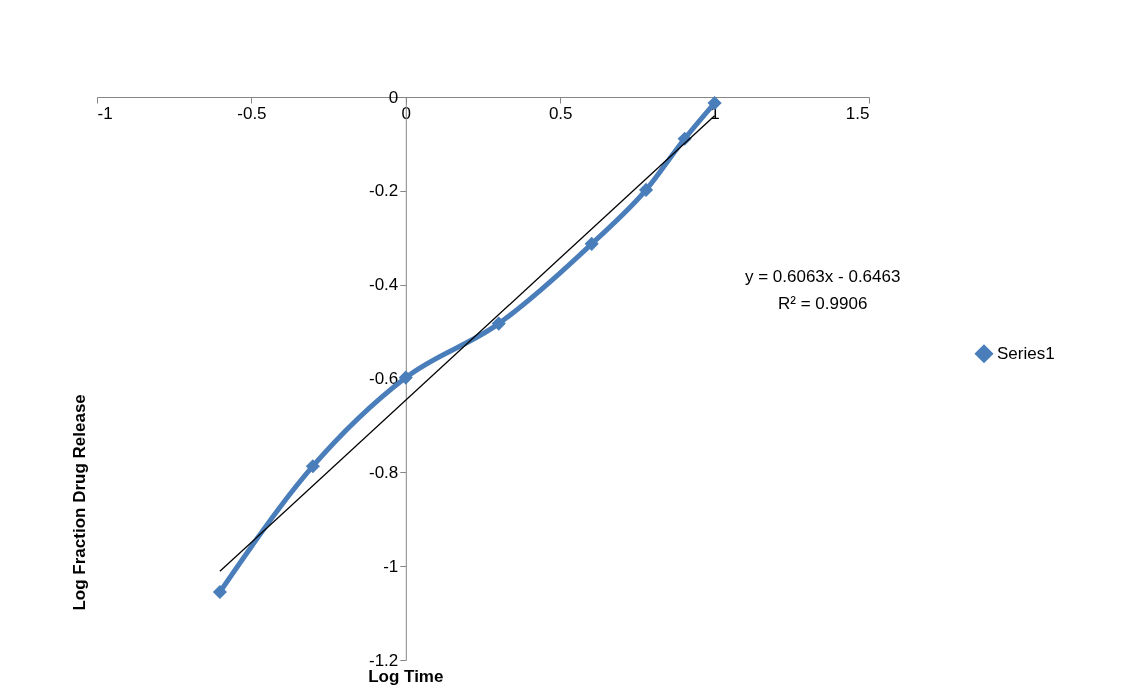 Image resolution: width=1123 pixels, height=691 pixels. Describe the element at coordinates (384, 285) in the screenshot. I see `y-tick-label: -0.4` at that location.